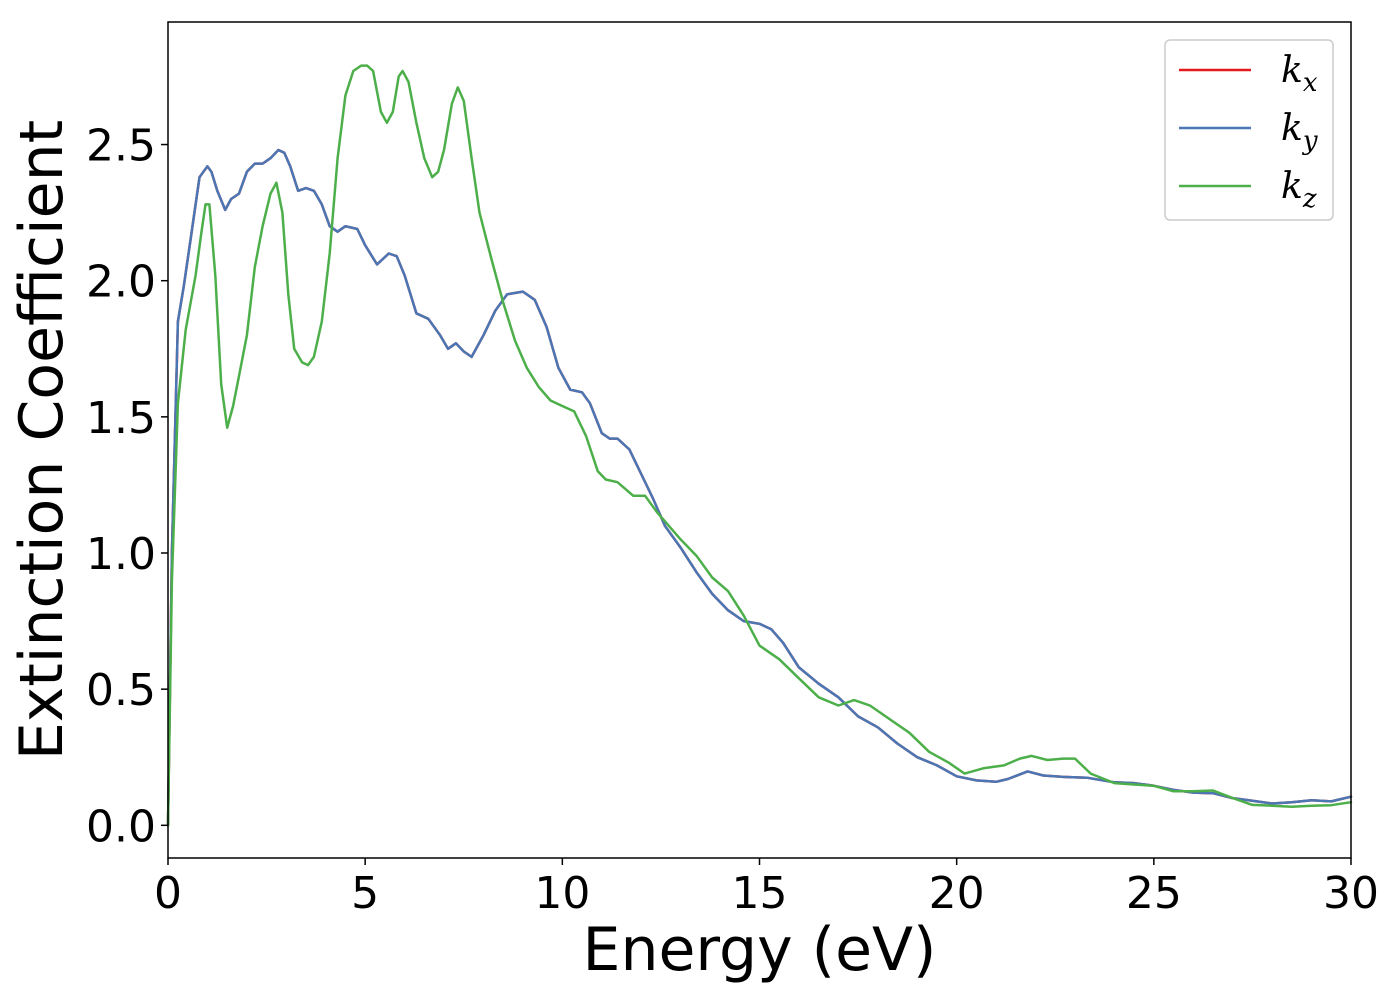  What do you see at coordinates (121, 690) in the screenshot?
I see `y-tick-label: 0.5` at bounding box center [121, 690].